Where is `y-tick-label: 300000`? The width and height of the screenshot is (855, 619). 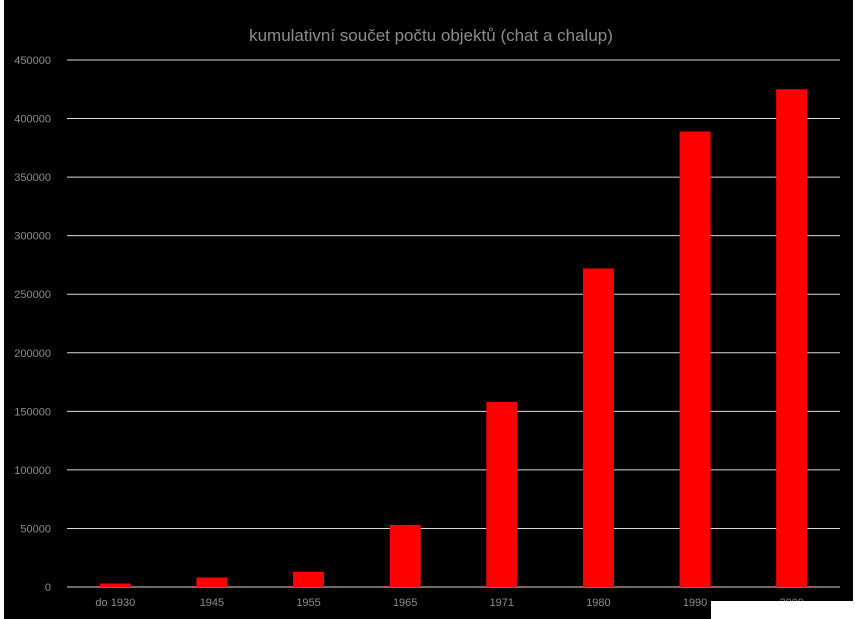
y-tick-label: 300000 is located at coordinates (32, 237).